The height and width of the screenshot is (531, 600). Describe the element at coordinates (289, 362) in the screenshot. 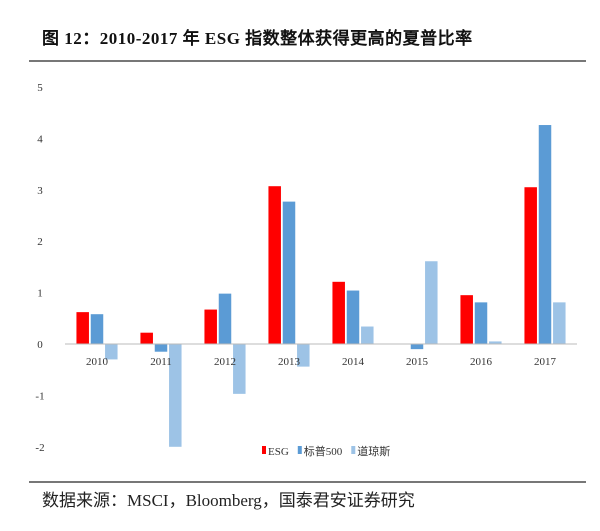

I see `x-tick-label: 2013` at that location.